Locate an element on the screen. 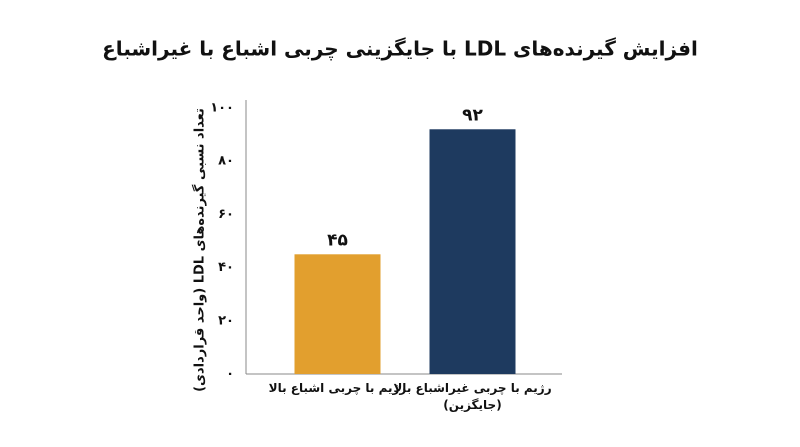  x-tick-label-box: رژیم با چربی اشباع بالا is located at coordinates (337, 388).